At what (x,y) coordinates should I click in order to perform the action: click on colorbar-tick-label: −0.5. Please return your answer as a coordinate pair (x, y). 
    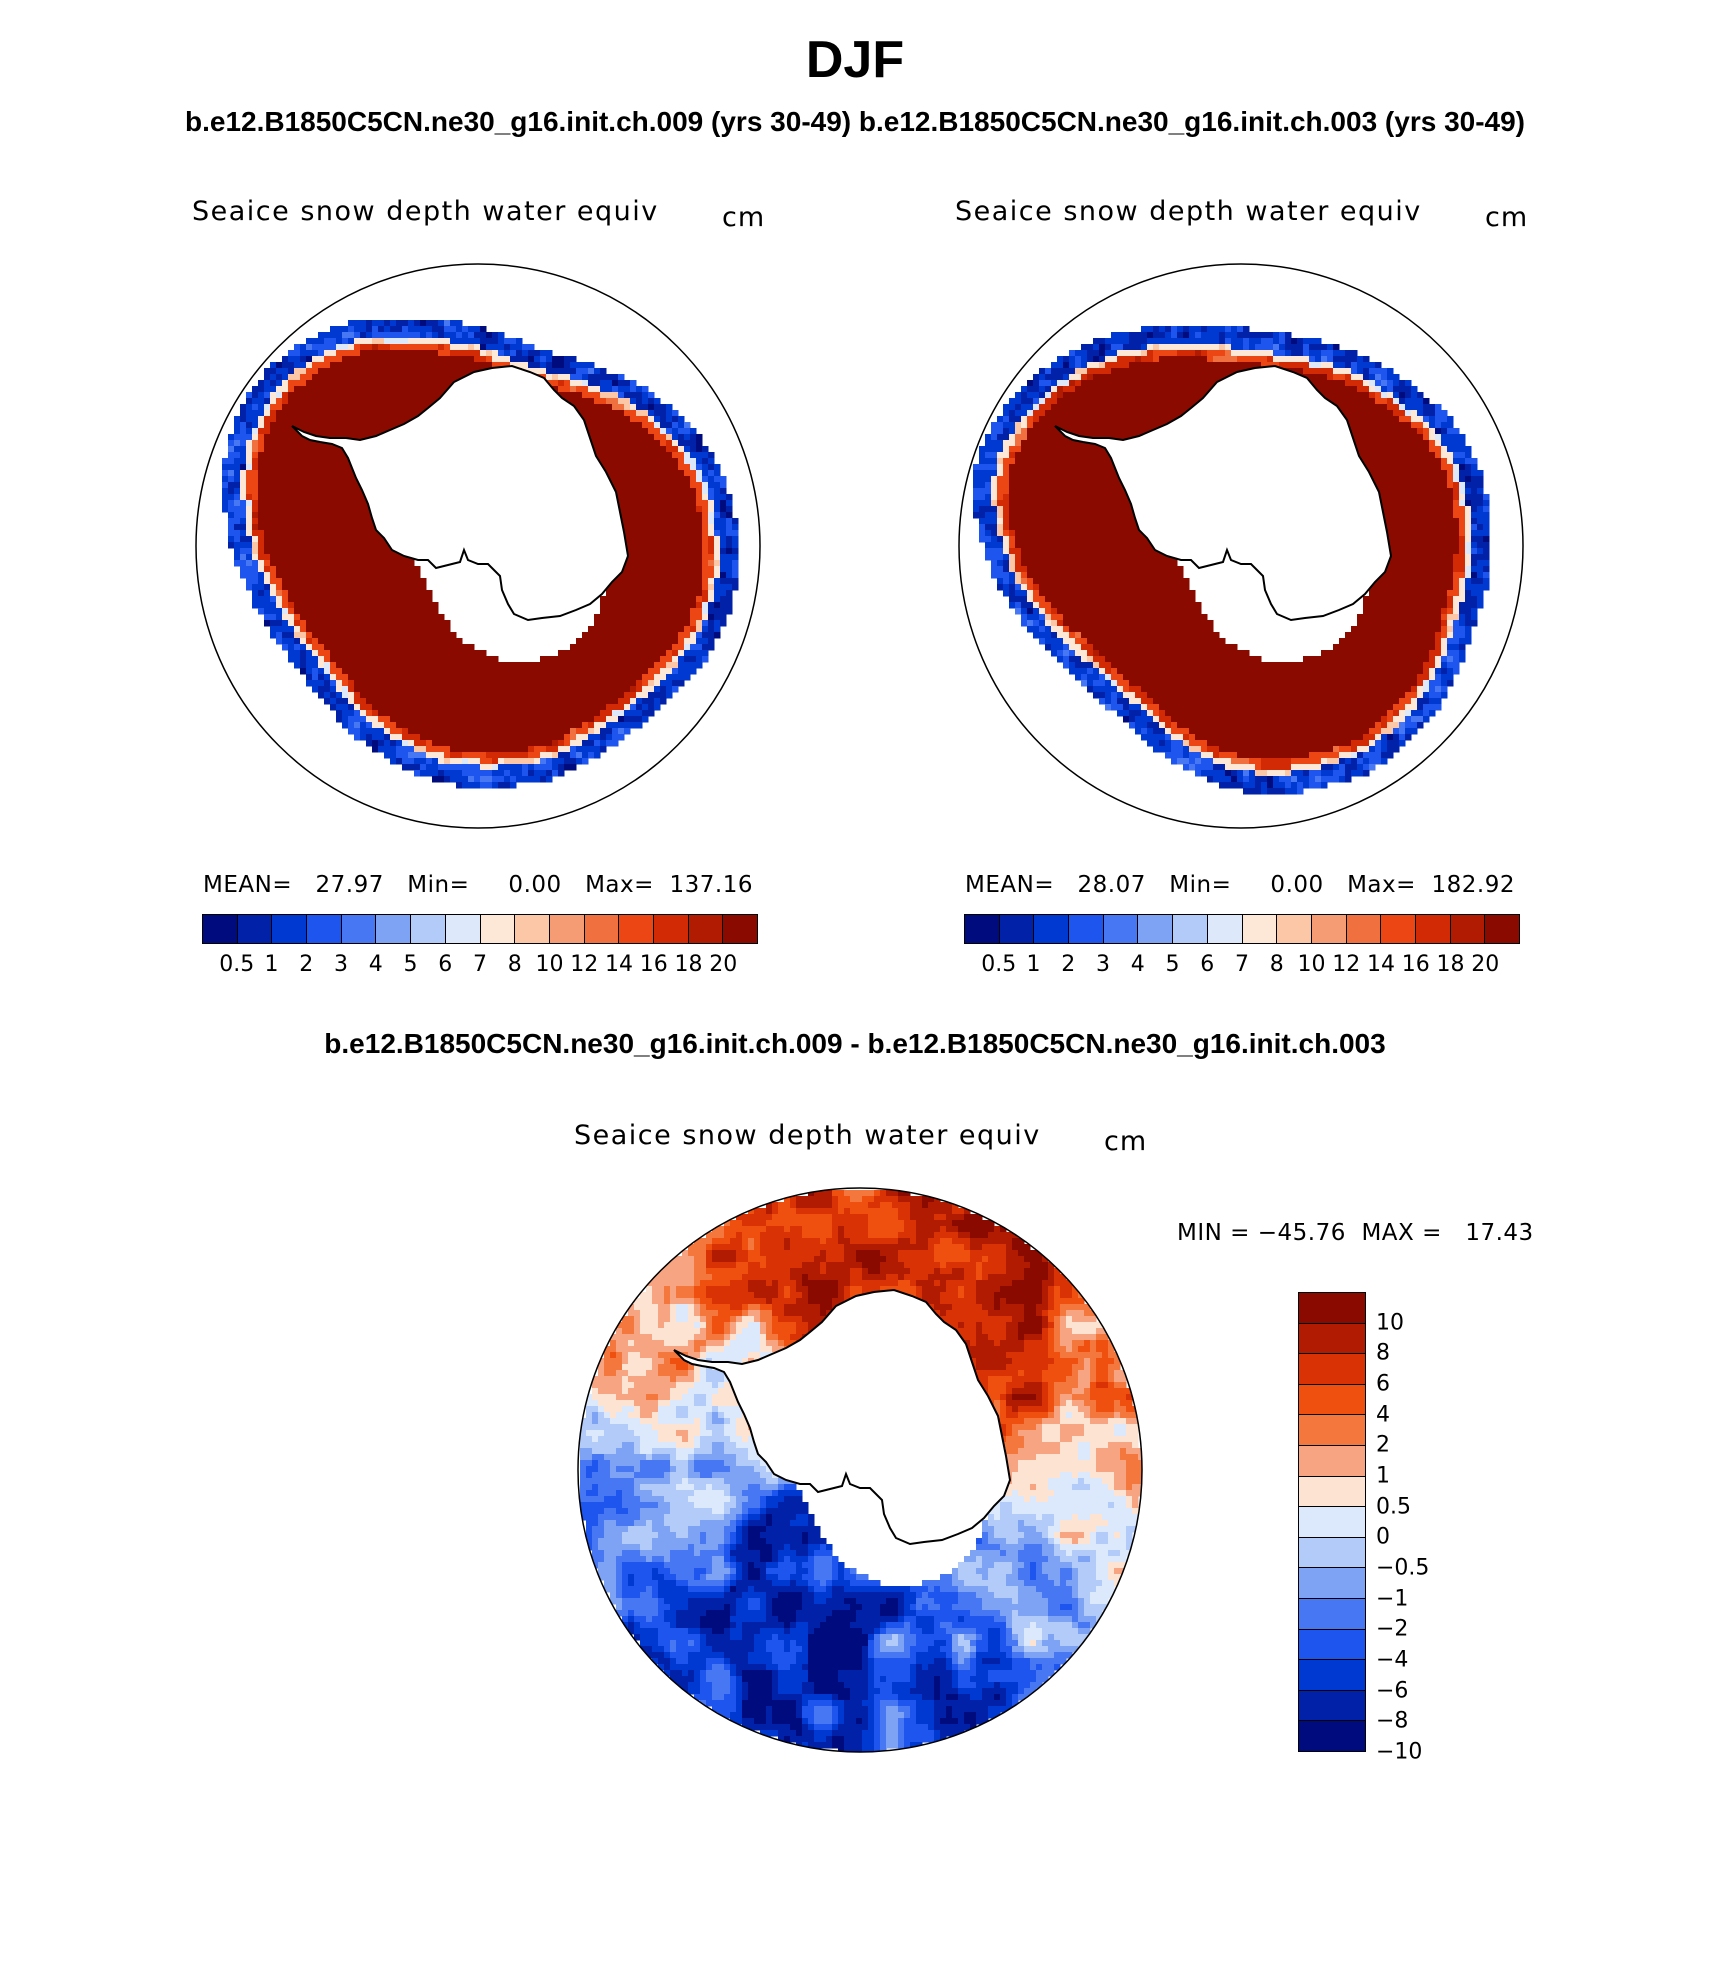
    Looking at the image, I should click on (1403, 1568).